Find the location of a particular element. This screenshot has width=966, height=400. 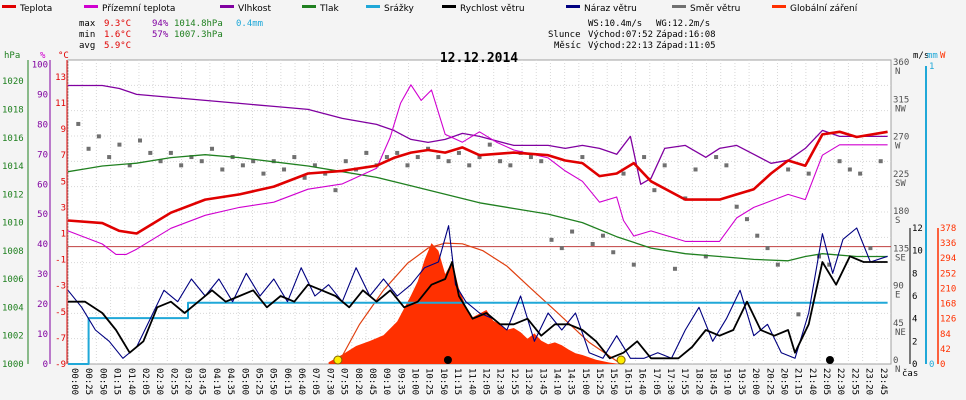

time-tick-label: 13:20 is located at coordinates (528, 381).